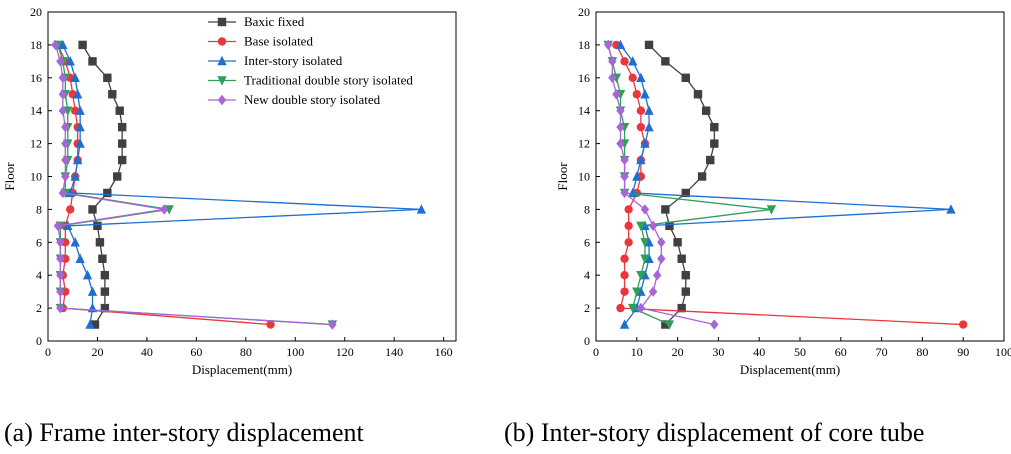 The width and height of the screenshot is (1011, 454). I want to click on x-tick-label: 40, so click(147, 352).